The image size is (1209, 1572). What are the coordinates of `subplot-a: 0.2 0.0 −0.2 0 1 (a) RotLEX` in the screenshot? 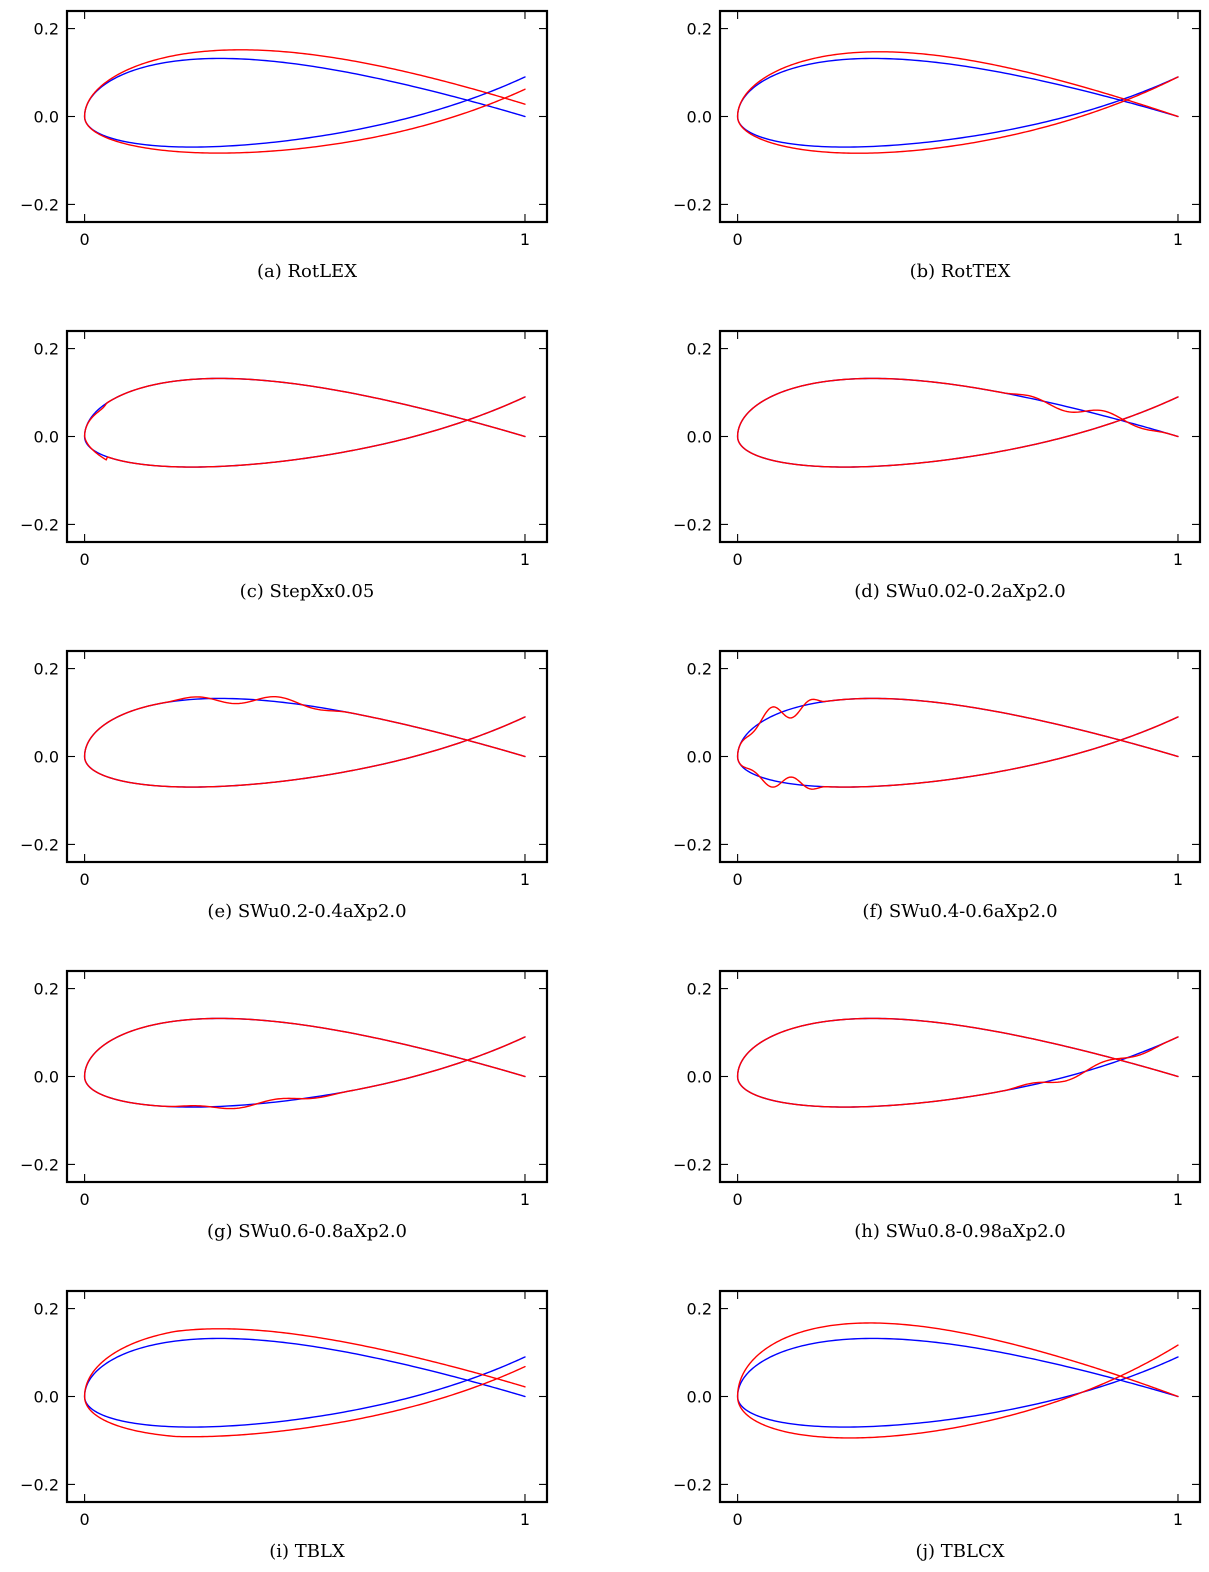 It's located at (284, 145).